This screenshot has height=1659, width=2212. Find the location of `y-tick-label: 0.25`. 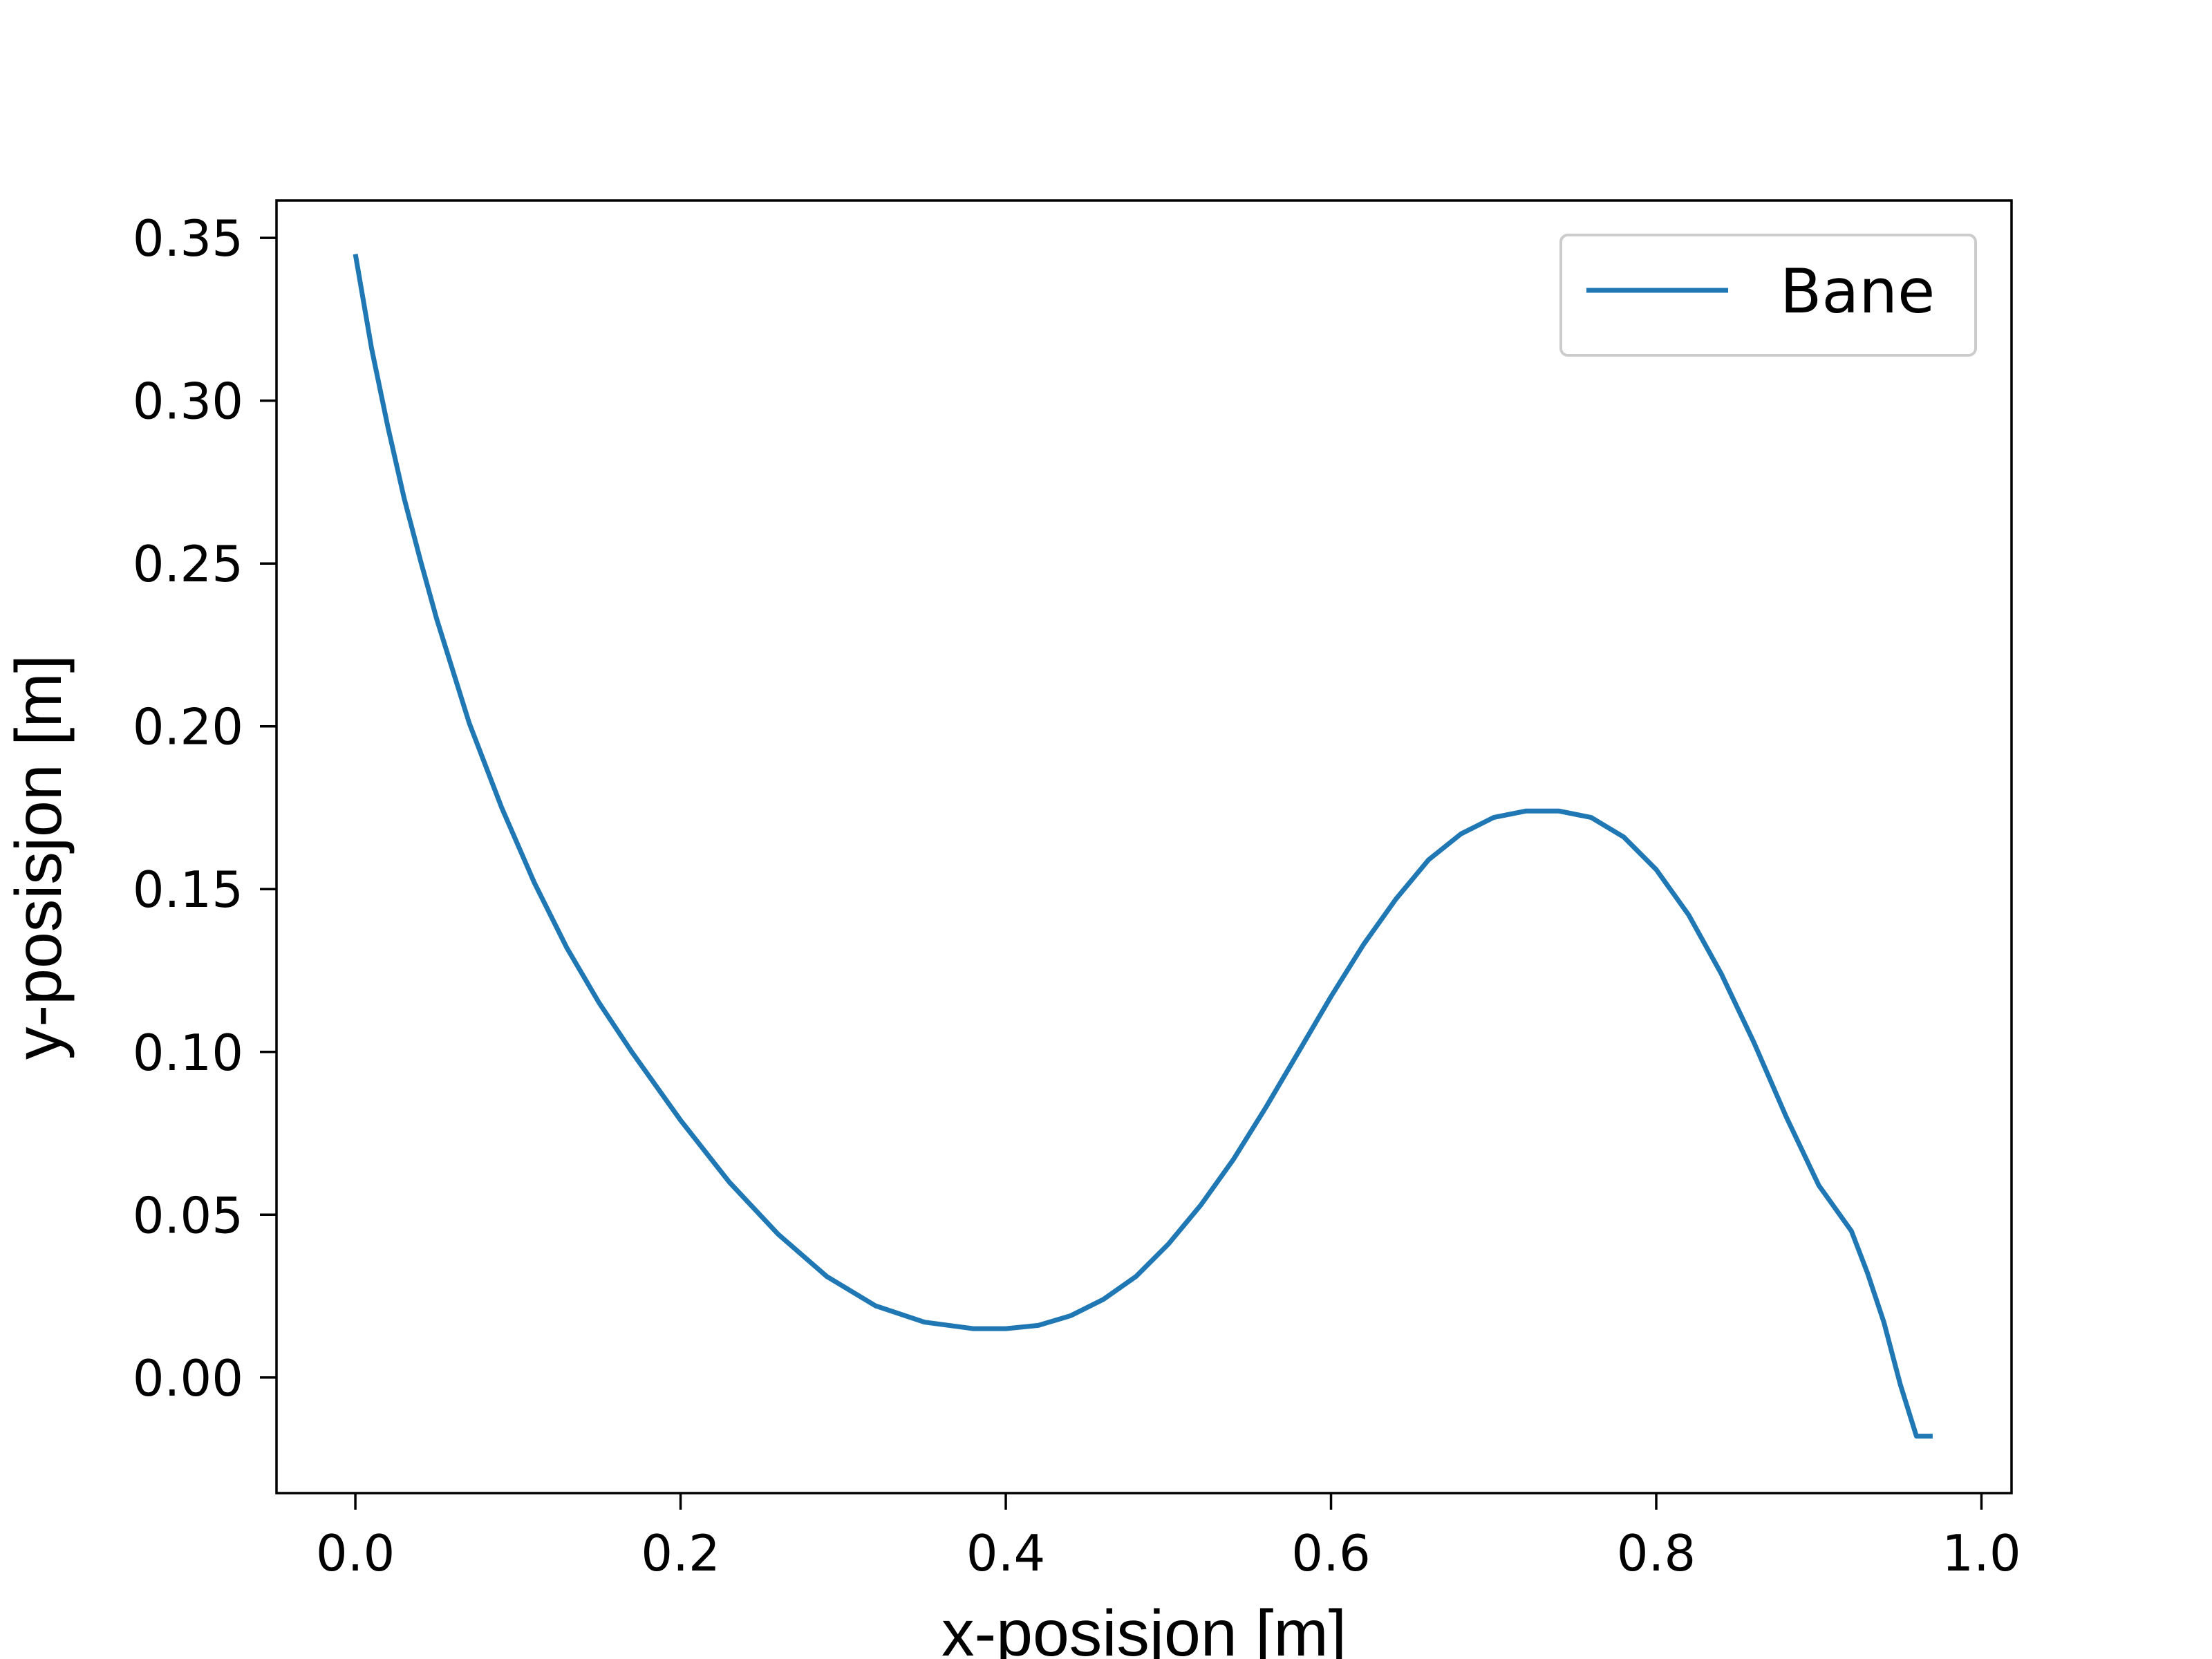

y-tick-label: 0.25 is located at coordinates (188, 564).